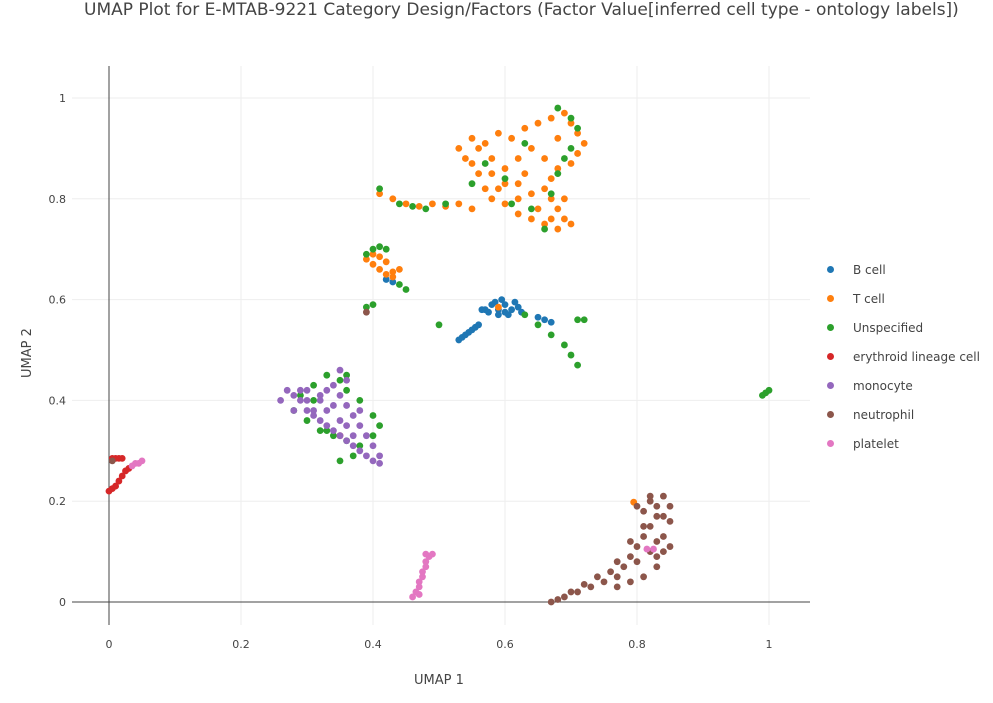 This screenshot has height=703, width=993. Describe the element at coordinates (902, 356) in the screenshot. I see `legend-item-erythroid-lineage-cell: erythroid lineage cell` at that location.